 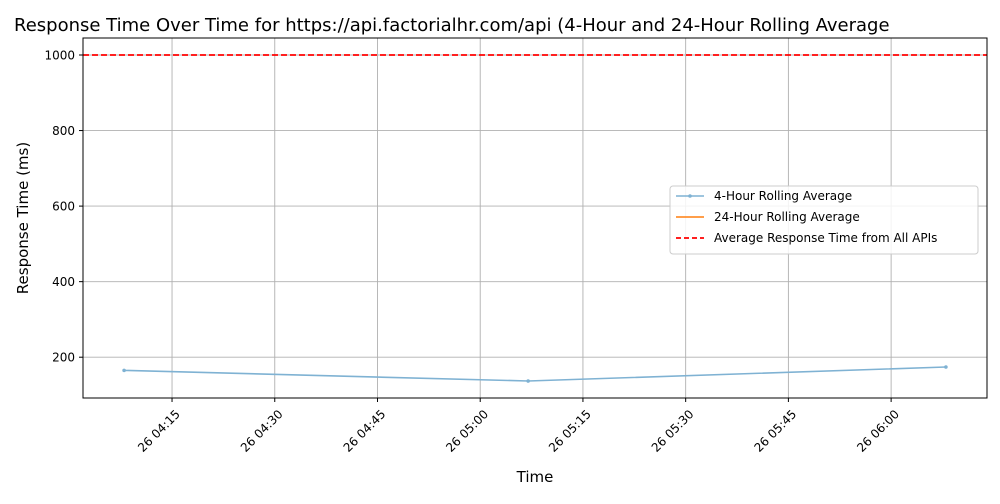 What do you see at coordinates (775, 431) in the screenshot?
I see `x-tick-label: 26 05:45` at bounding box center [775, 431].